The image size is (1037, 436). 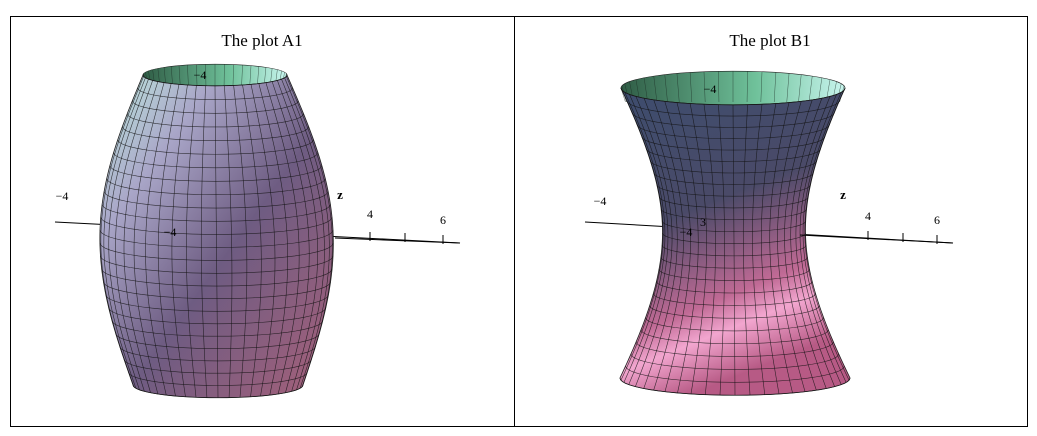 I want to click on panel-title: The plot B1, so click(x=769, y=40).